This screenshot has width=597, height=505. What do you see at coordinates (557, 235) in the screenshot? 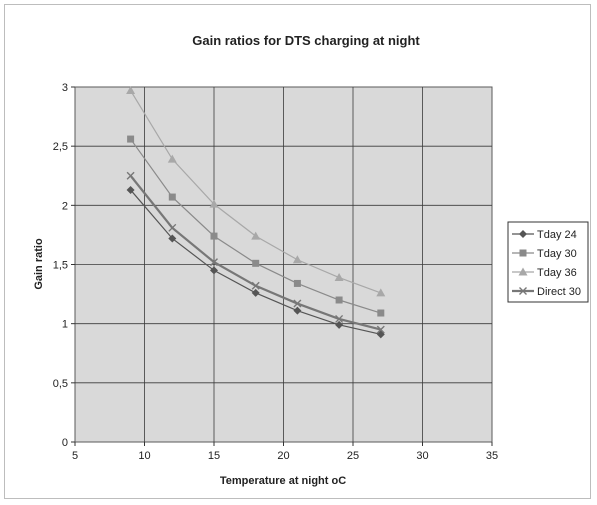
I see `legend-label-tday-24: Tday 24` at bounding box center [557, 235].